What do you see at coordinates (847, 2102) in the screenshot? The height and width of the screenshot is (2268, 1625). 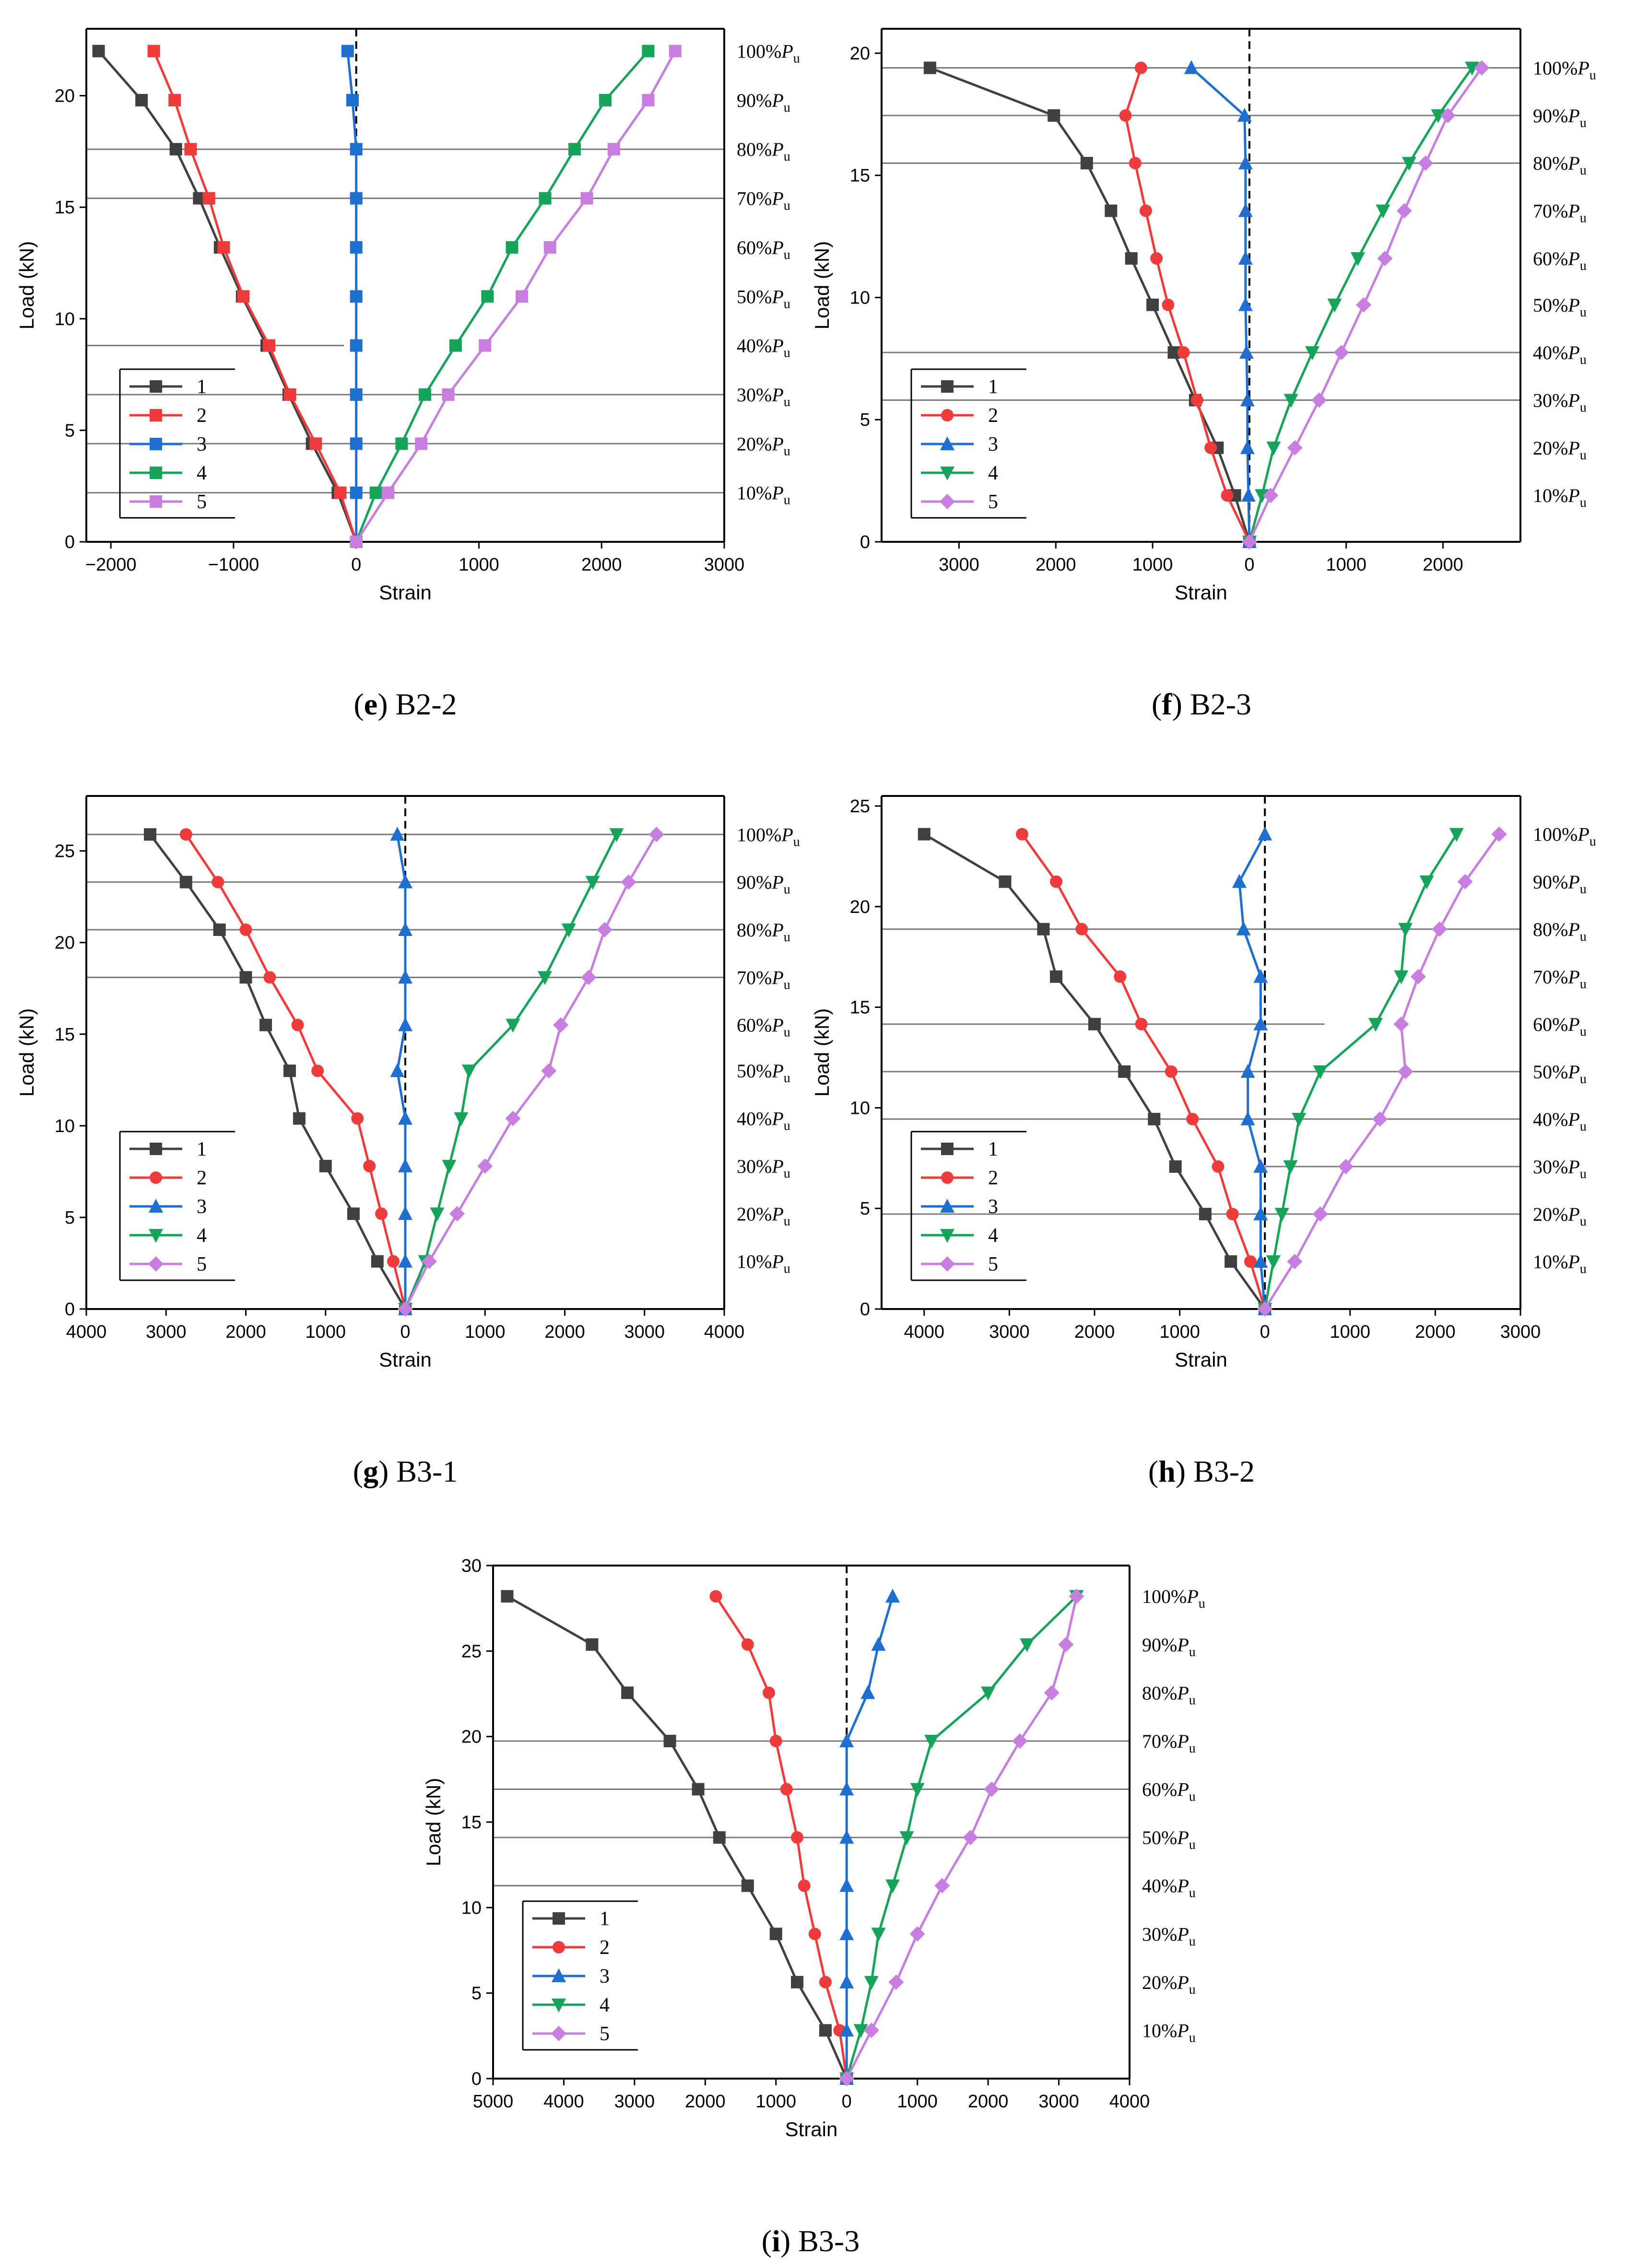 I see `x-tick-label: 0` at bounding box center [847, 2102].